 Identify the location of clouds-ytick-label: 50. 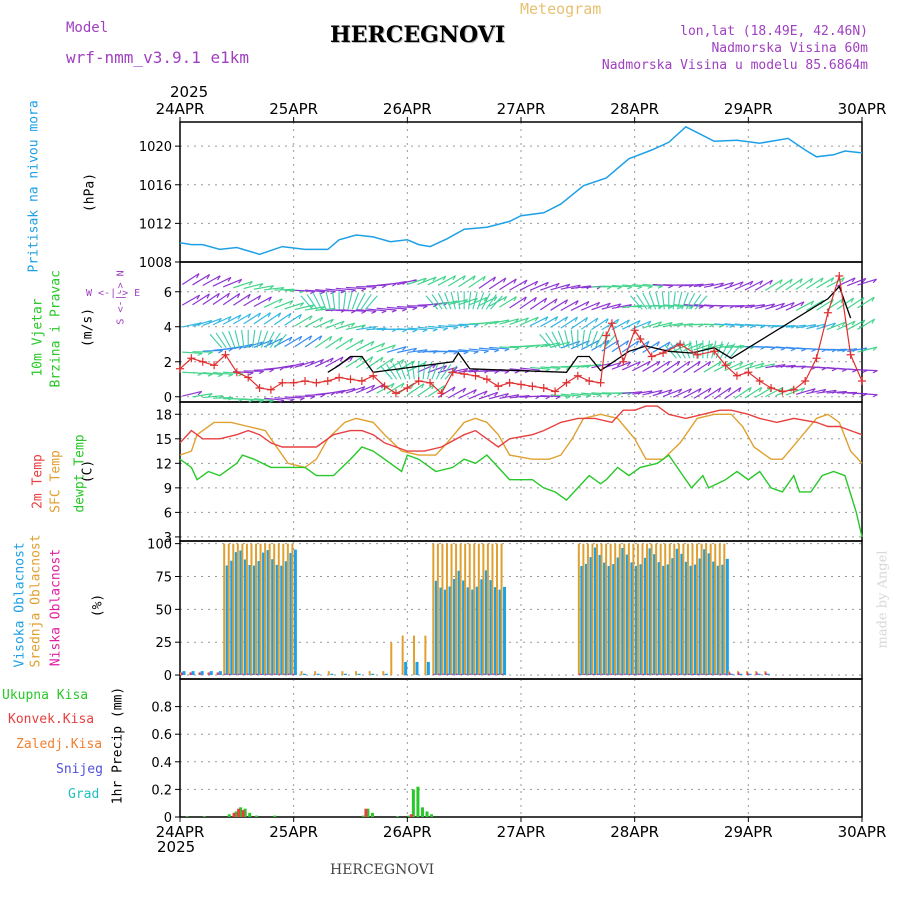
(163, 610).